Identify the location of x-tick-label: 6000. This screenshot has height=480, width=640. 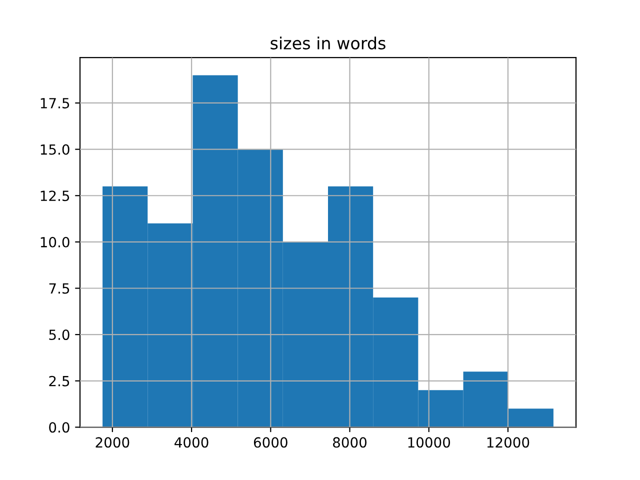
(271, 442).